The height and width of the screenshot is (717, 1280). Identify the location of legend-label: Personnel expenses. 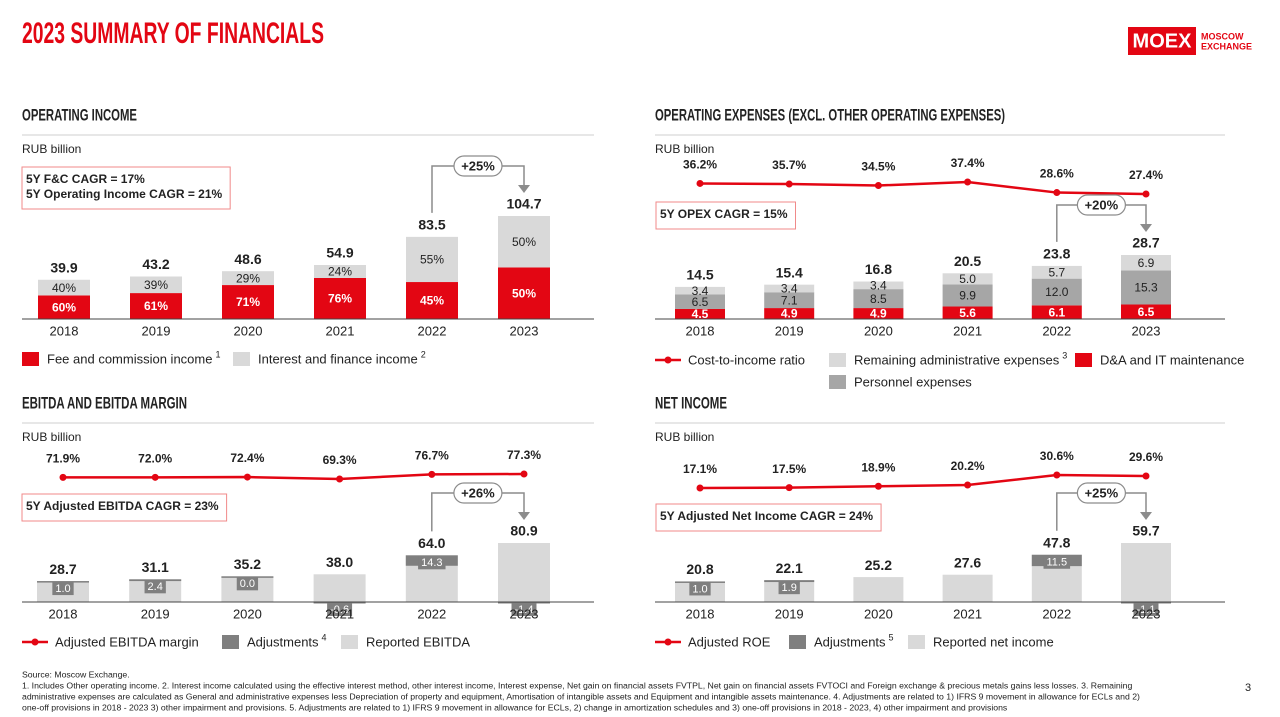
(913, 381).